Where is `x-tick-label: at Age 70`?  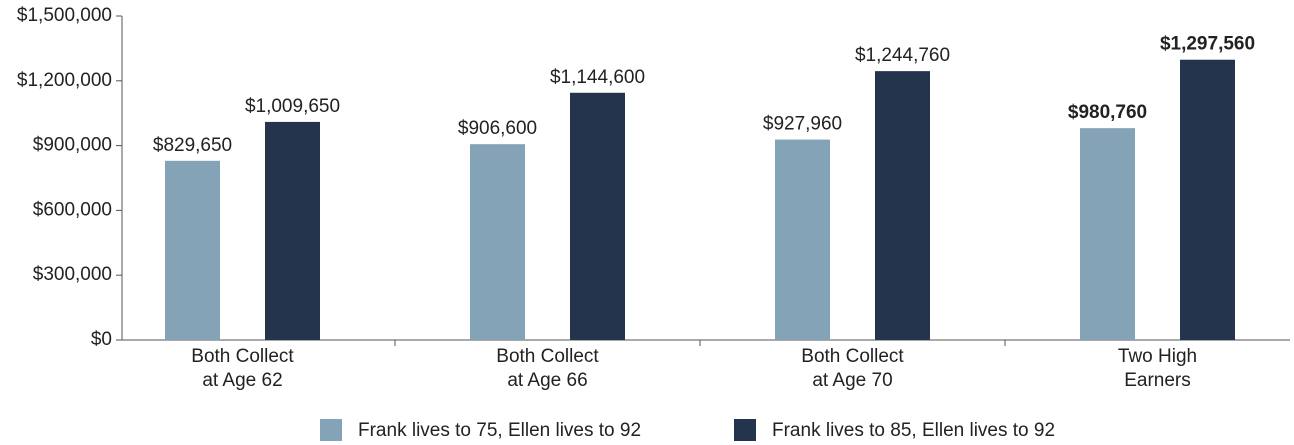 x-tick-label: at Age 70 is located at coordinates (852, 380).